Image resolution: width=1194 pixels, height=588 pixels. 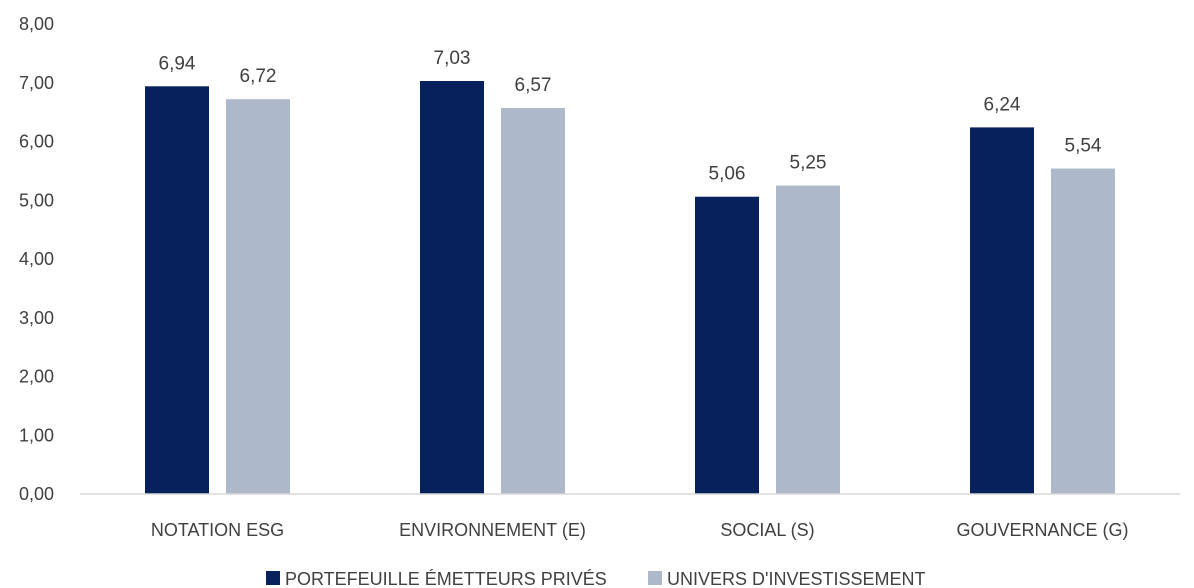 What do you see at coordinates (1042, 530) in the screenshot?
I see `x-tick-label: GOUVERNANCE (G)` at bounding box center [1042, 530].